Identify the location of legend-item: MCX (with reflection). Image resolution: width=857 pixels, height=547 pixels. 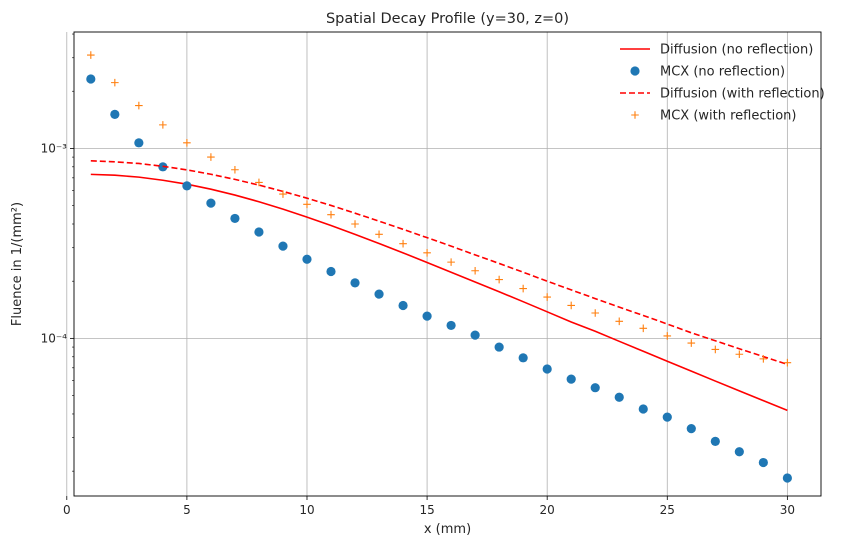
(713, 116).